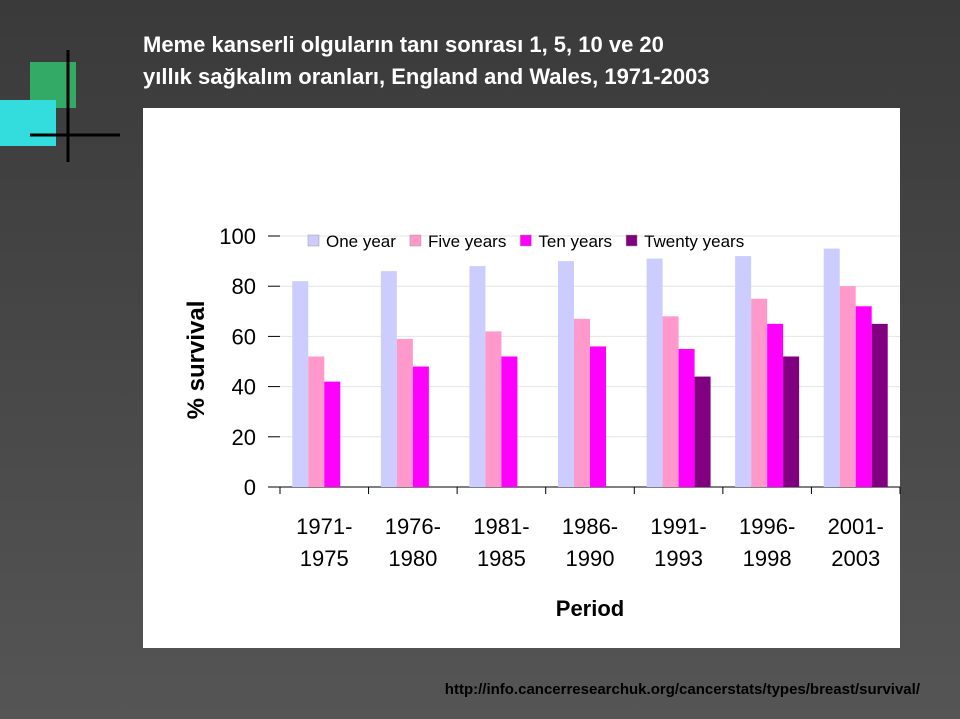 This screenshot has height=719, width=960. I want to click on legend-label: Five years, so click(467, 241).